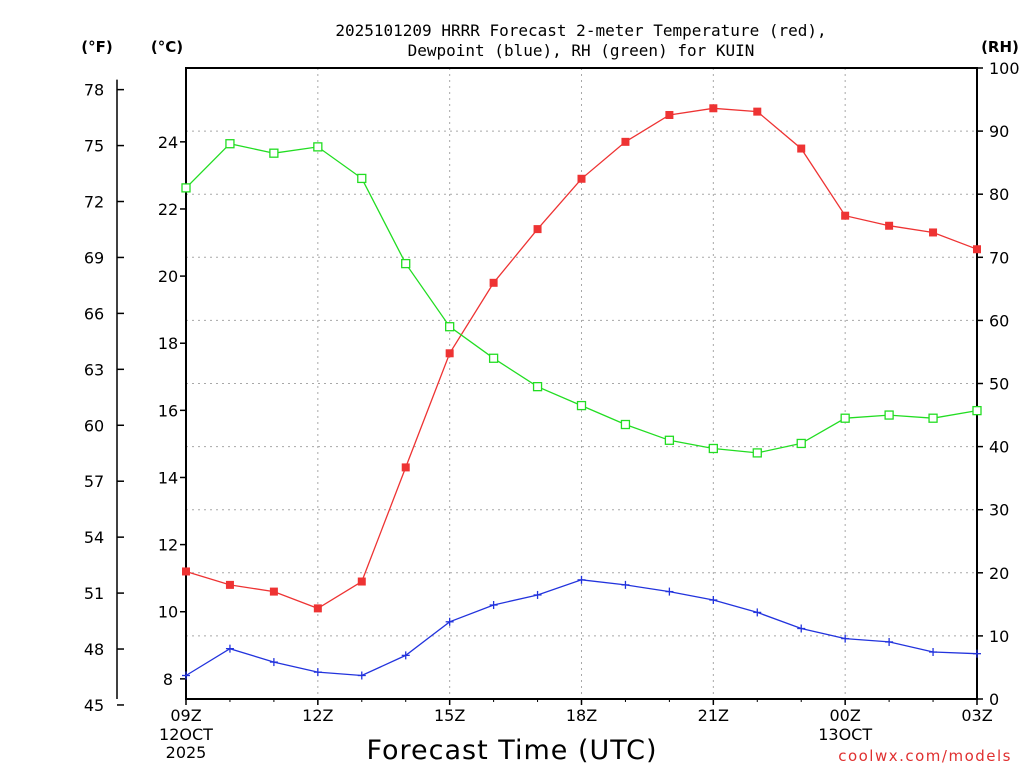  I want to click on celsius-tick-label: 20, so click(168, 276).